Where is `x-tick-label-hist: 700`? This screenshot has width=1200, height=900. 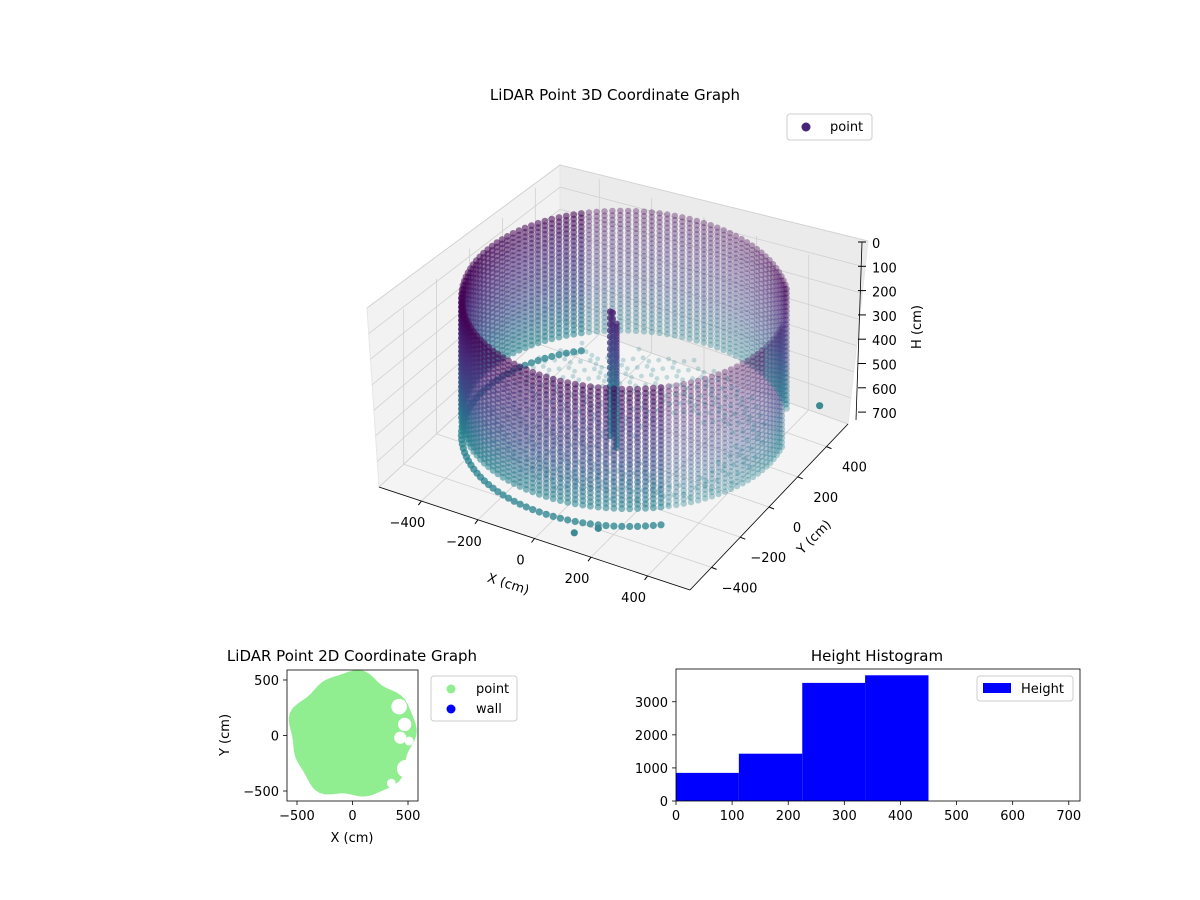 x-tick-label-hist: 700 is located at coordinates (1068, 816).